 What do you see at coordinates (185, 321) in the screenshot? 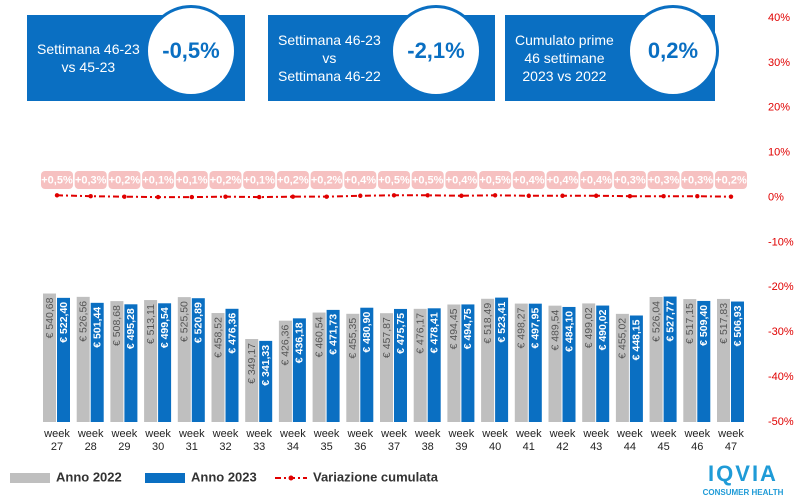
I see `value-label: € 525,50` at bounding box center [185, 321].